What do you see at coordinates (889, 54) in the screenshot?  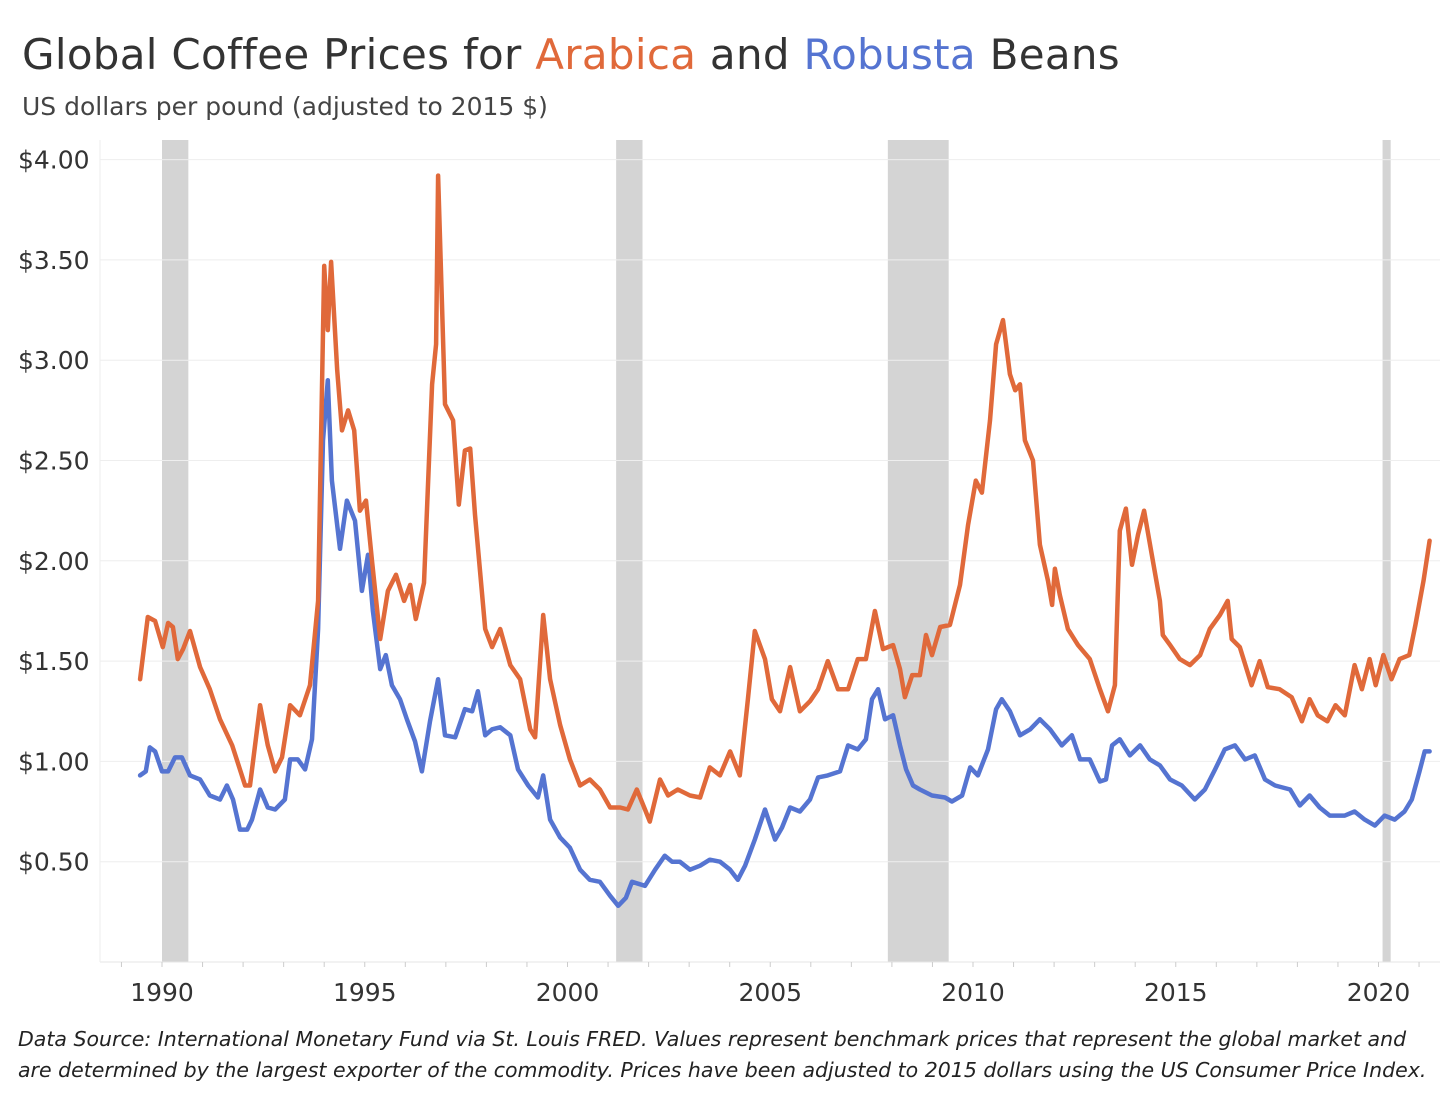 I see `title-robusta: Robusta` at bounding box center [889, 54].